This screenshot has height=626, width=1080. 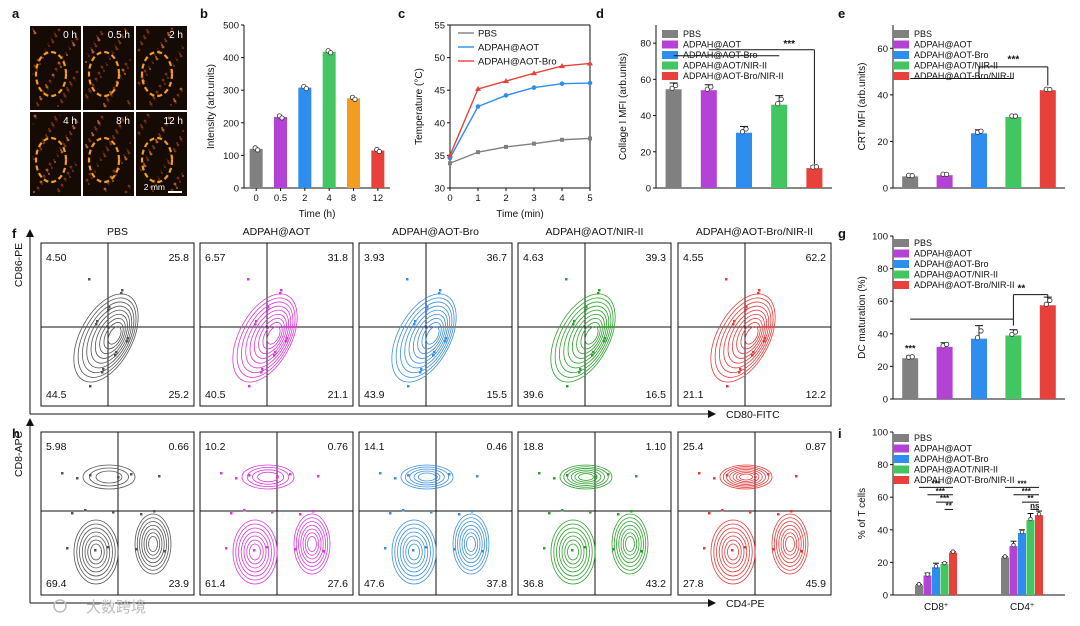 What do you see at coordinates (439, 26) in the screenshot?
I see `y-tick-label: 55` at bounding box center [439, 26].